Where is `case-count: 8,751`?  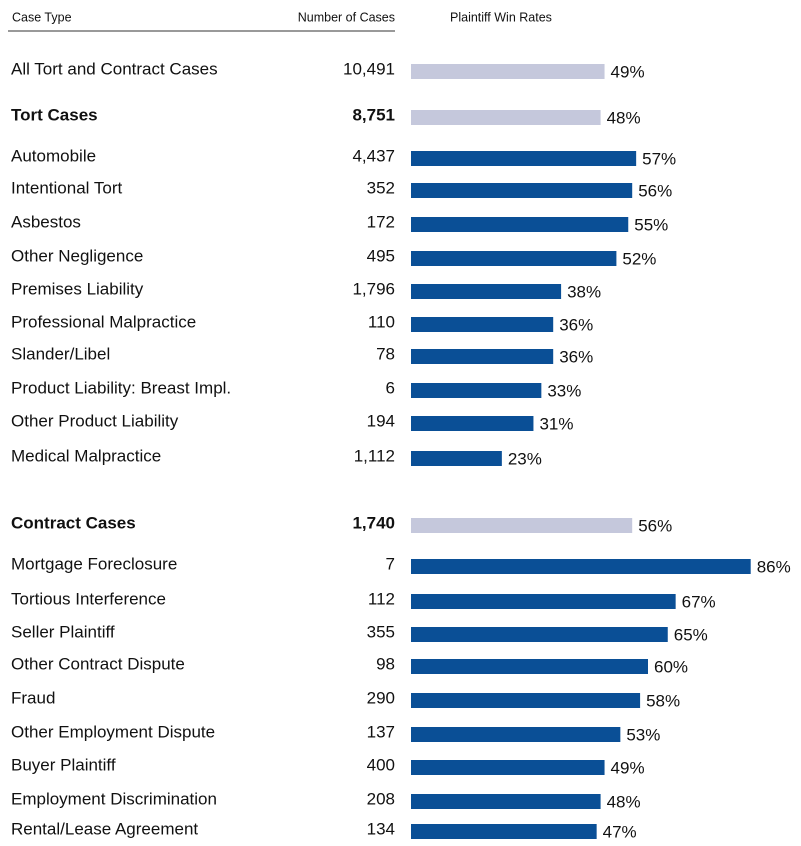 case-count: 8,751 is located at coordinates (373, 114).